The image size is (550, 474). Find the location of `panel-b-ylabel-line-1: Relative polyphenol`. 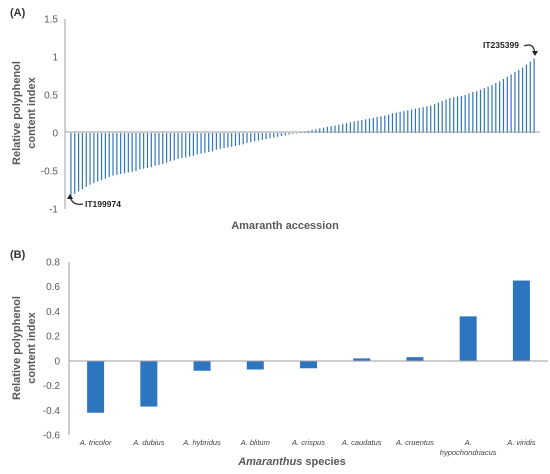

panel-b-ylabel-line-1: Relative polyphenol is located at coordinates (17, 348).